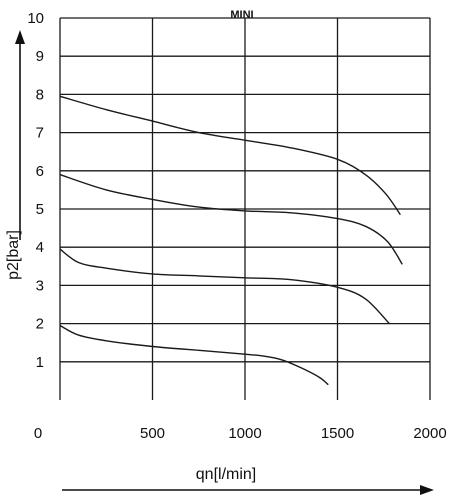  What do you see at coordinates (35, 18) in the screenshot?
I see `y-tick-label: 10` at bounding box center [35, 18].